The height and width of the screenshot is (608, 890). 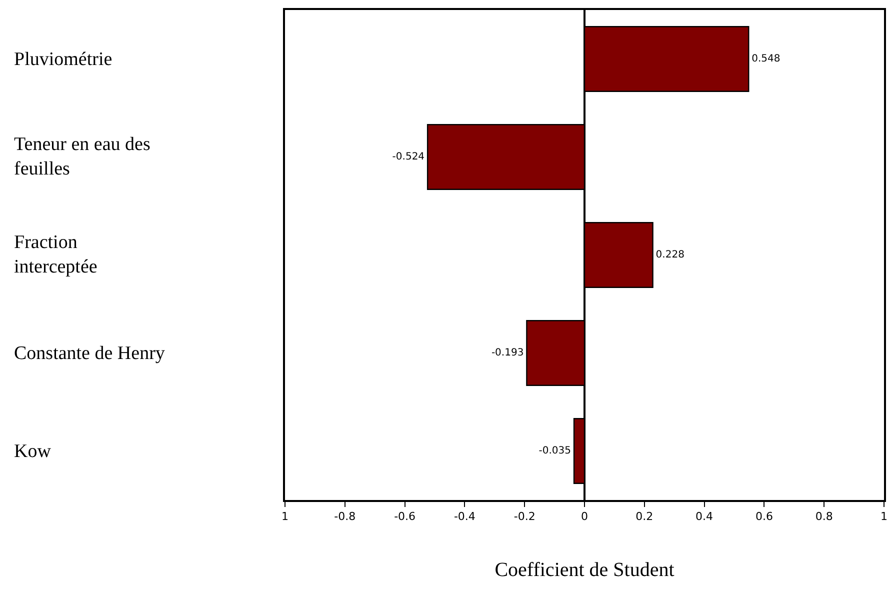 I want to click on x-tick-label: -0.4, so click(x=465, y=516).